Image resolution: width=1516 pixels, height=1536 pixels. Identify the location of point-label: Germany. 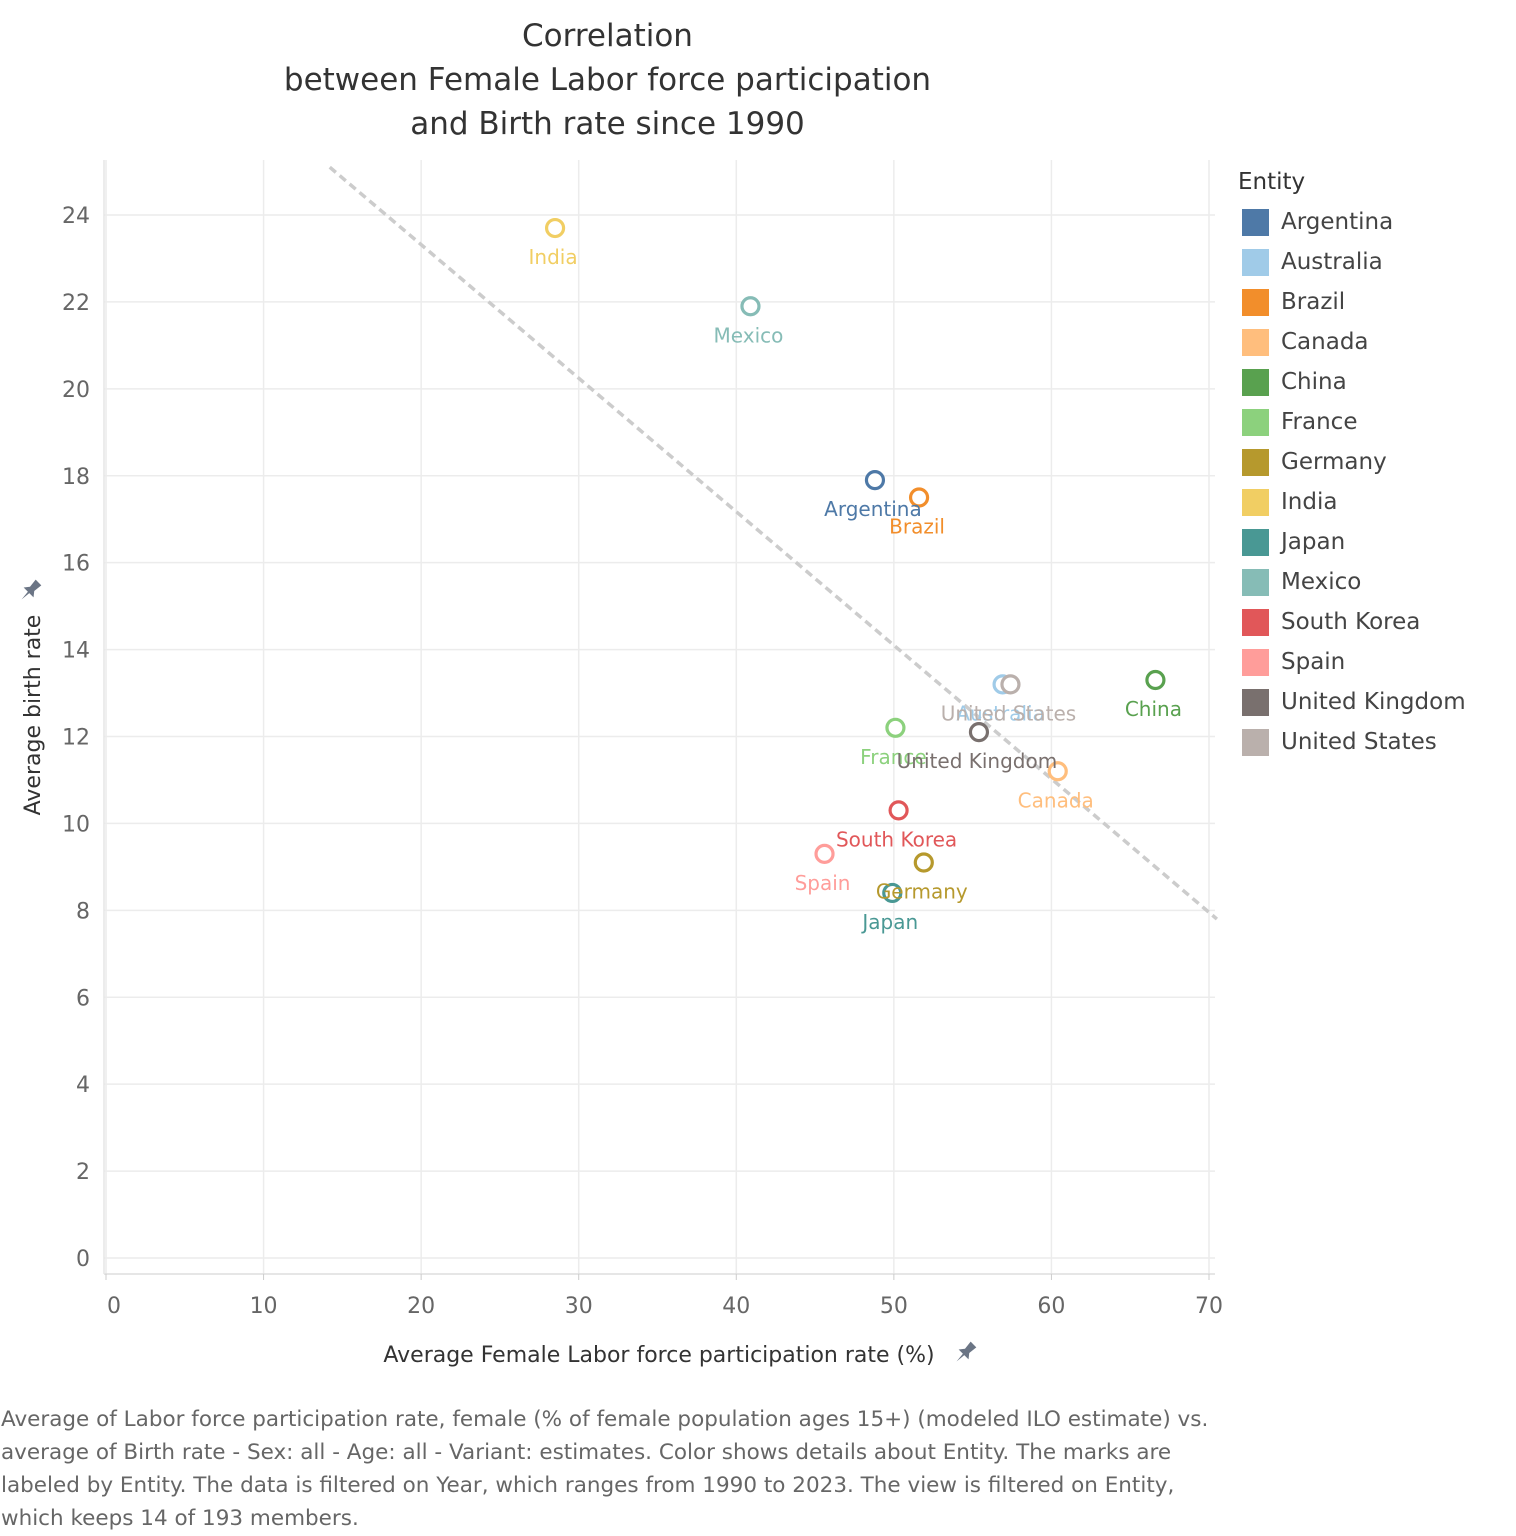
(922, 892).